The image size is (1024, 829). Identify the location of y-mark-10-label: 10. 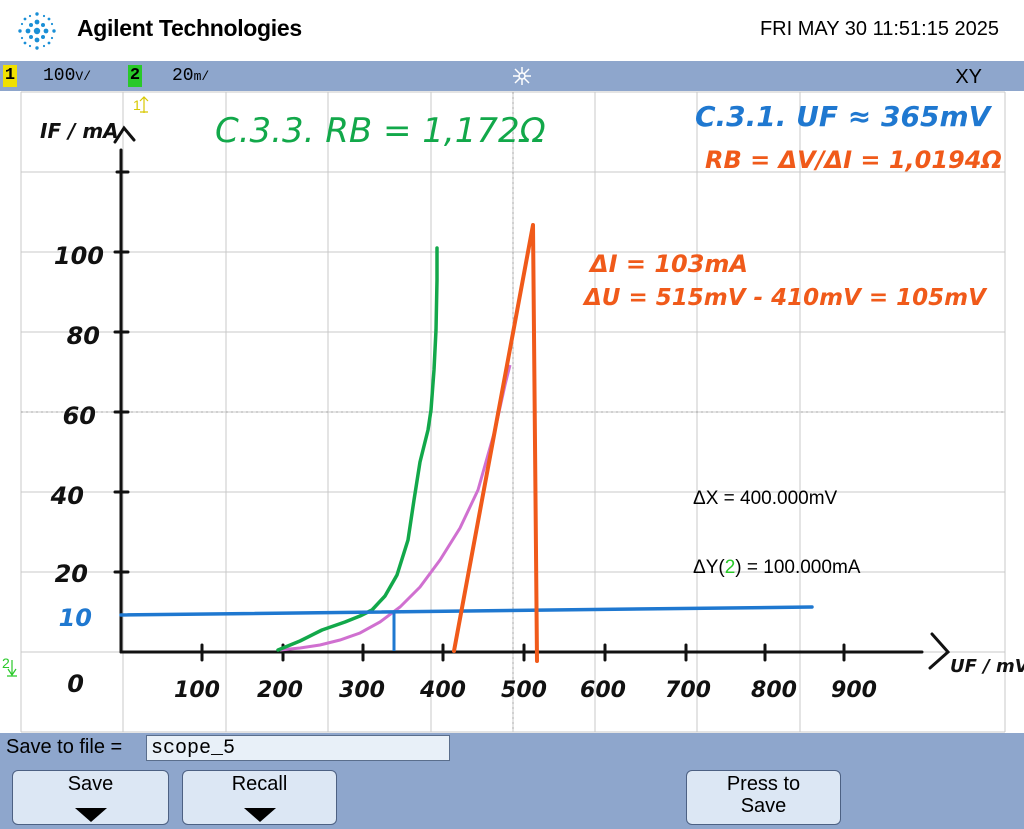
(75, 618).